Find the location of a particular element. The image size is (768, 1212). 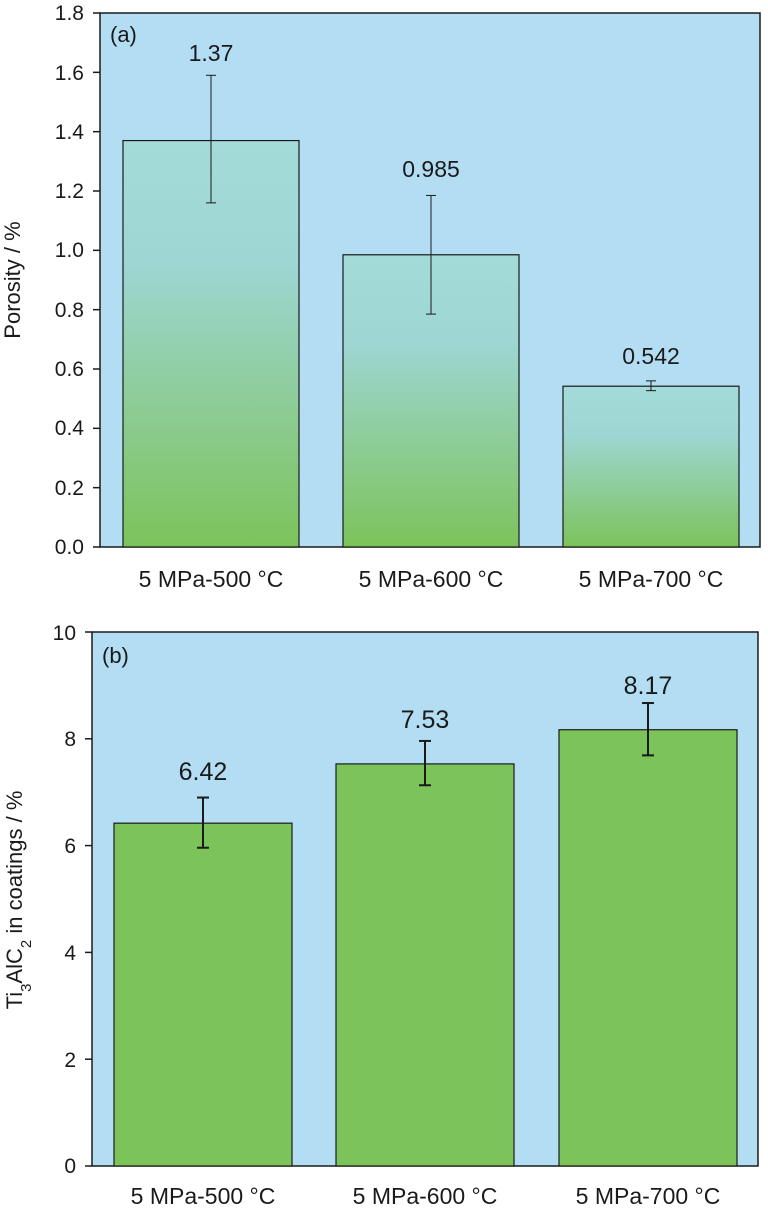

value-labels-b: 6.42 7.53 8.17 is located at coordinates (426, 729).